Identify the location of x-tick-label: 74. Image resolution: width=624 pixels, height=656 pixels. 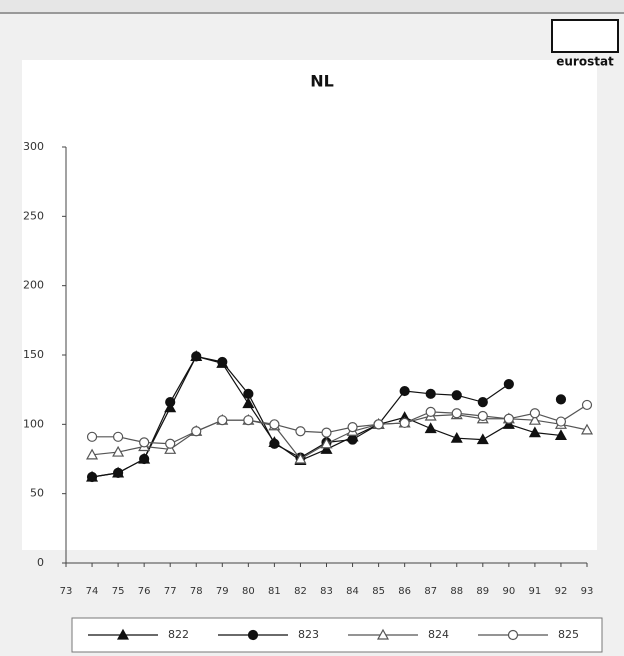
(92, 591).